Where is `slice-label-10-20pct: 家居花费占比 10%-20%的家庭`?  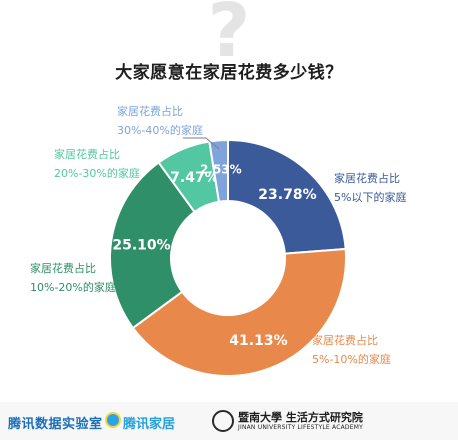 slice-label-10-20pct: 家居花费占比 10%-20%的家庭 is located at coordinates (73, 278).